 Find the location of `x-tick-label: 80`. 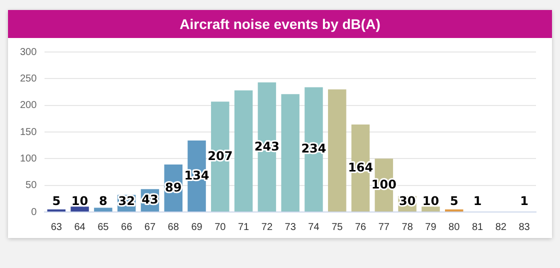

x-tick-label: 80 is located at coordinates (454, 227).